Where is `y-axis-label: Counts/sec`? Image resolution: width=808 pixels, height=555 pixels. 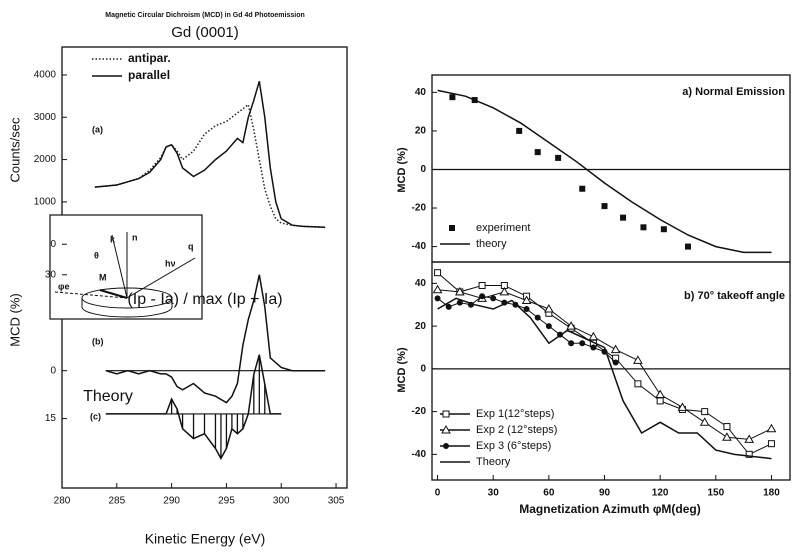
y-axis-label: Counts/sec is located at coordinates (14, 150).